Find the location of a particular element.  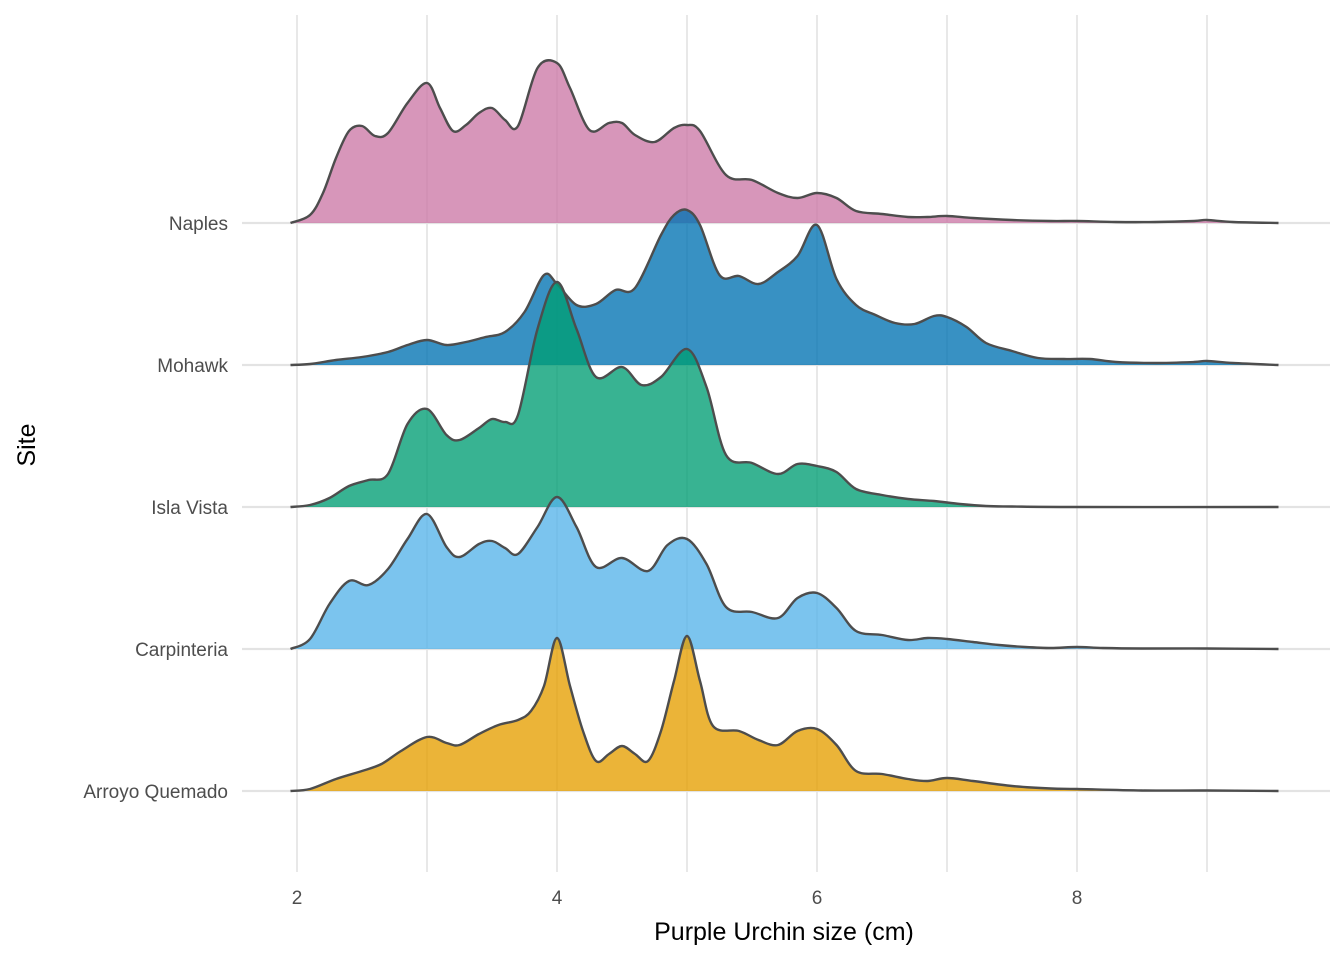

ridge-mohawk is located at coordinates (784, 287).